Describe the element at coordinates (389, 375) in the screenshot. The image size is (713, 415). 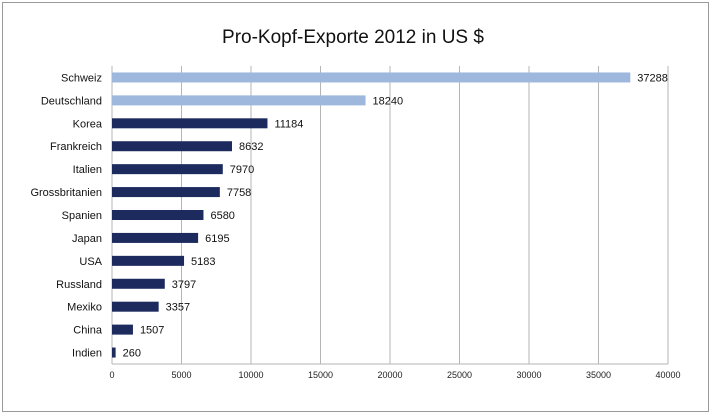
I see `x-tick-label: 20000` at that location.